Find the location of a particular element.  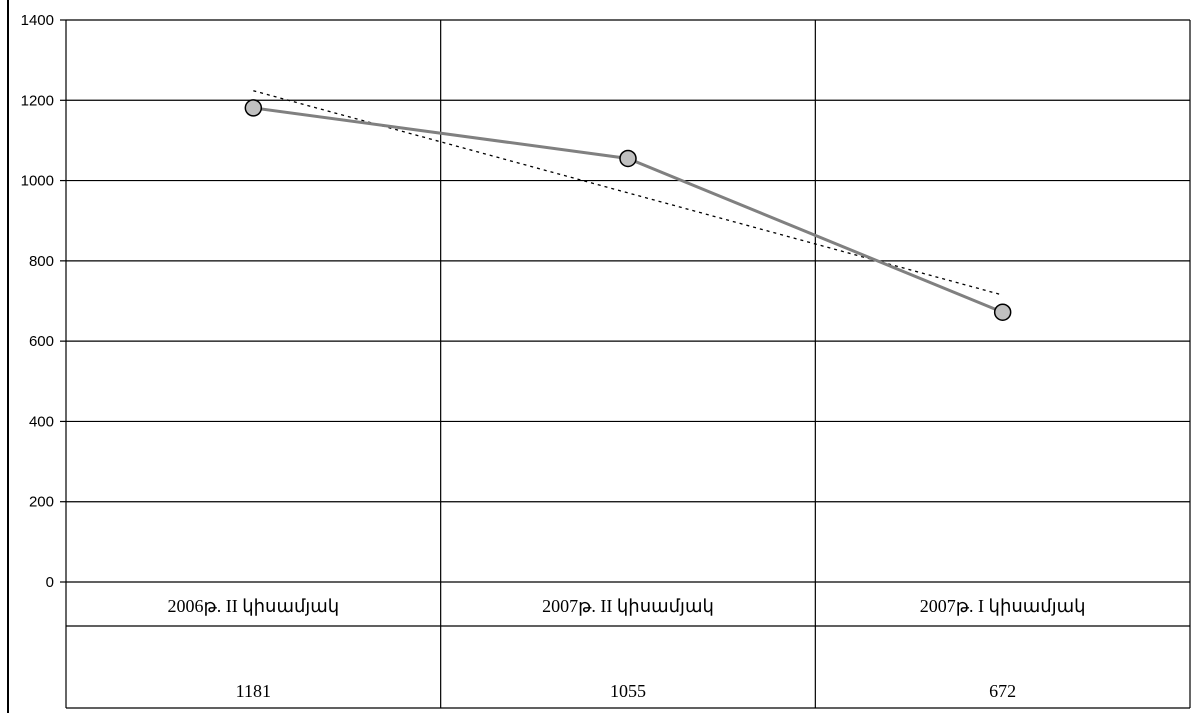

y-tick-label: 1200 is located at coordinates (37, 100).